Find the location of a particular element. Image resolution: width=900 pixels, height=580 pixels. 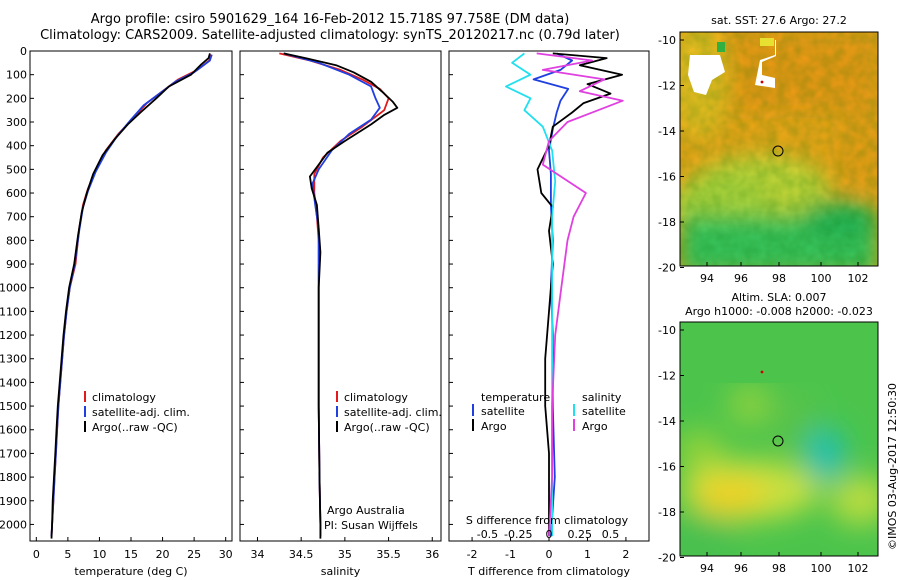

top-tick-label: -0.25 is located at coordinates (518, 534).